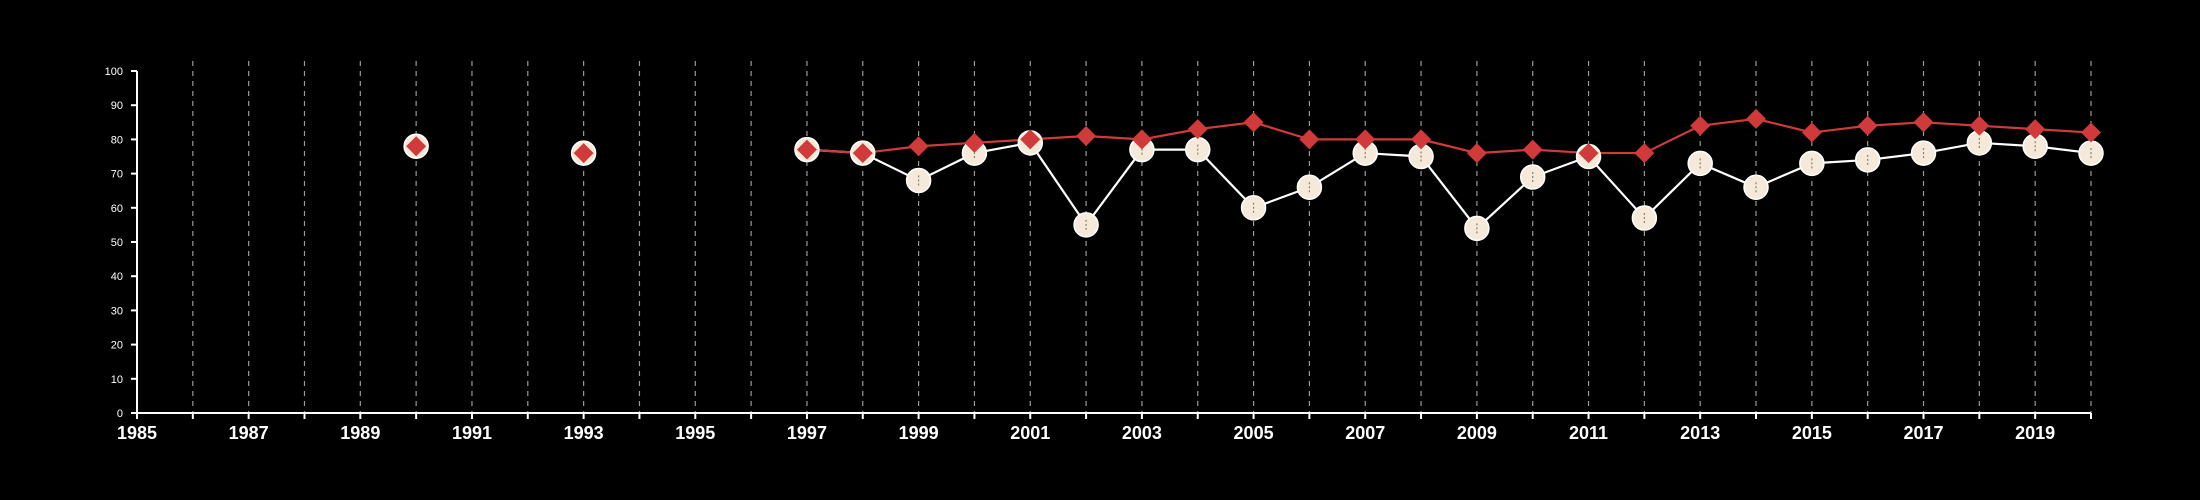  Describe the element at coordinates (1700, 433) in the screenshot. I see `x-tick-label: 2013` at that location.